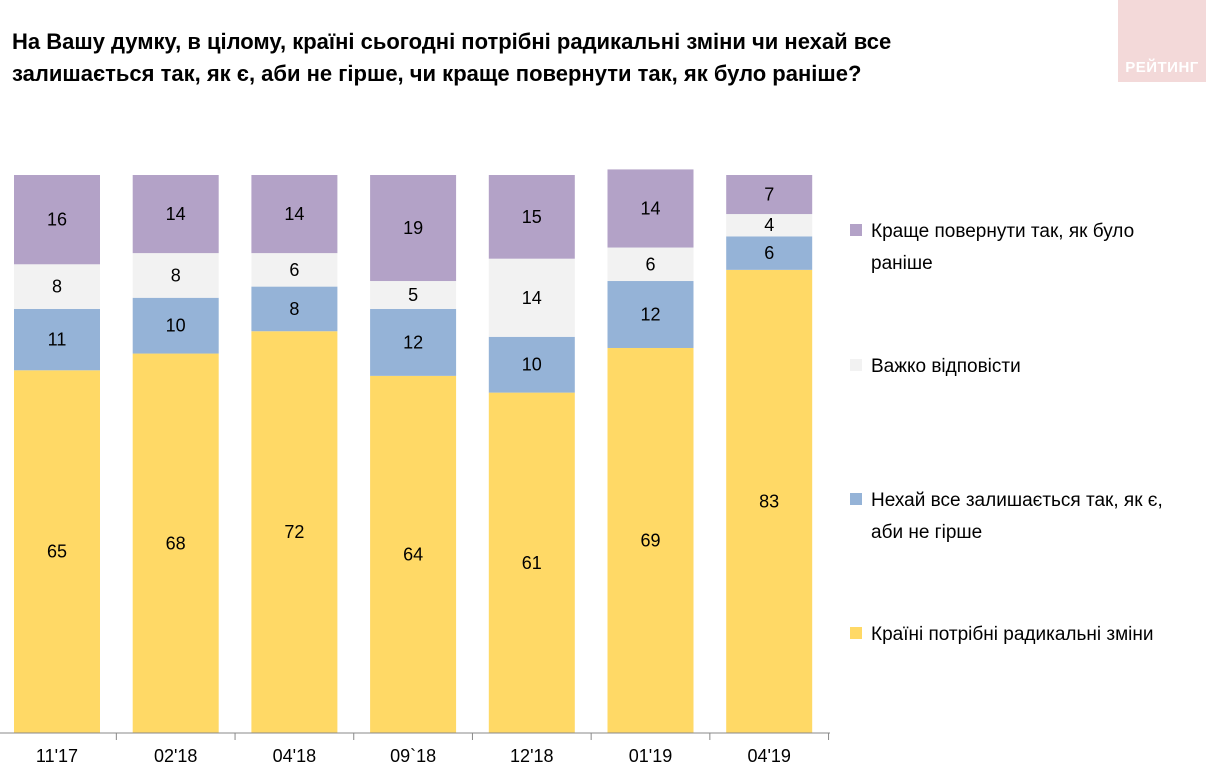 The height and width of the screenshot is (781, 1208). Describe the element at coordinates (175, 756) in the screenshot. I see `x-tick-label: 02'18` at that location.